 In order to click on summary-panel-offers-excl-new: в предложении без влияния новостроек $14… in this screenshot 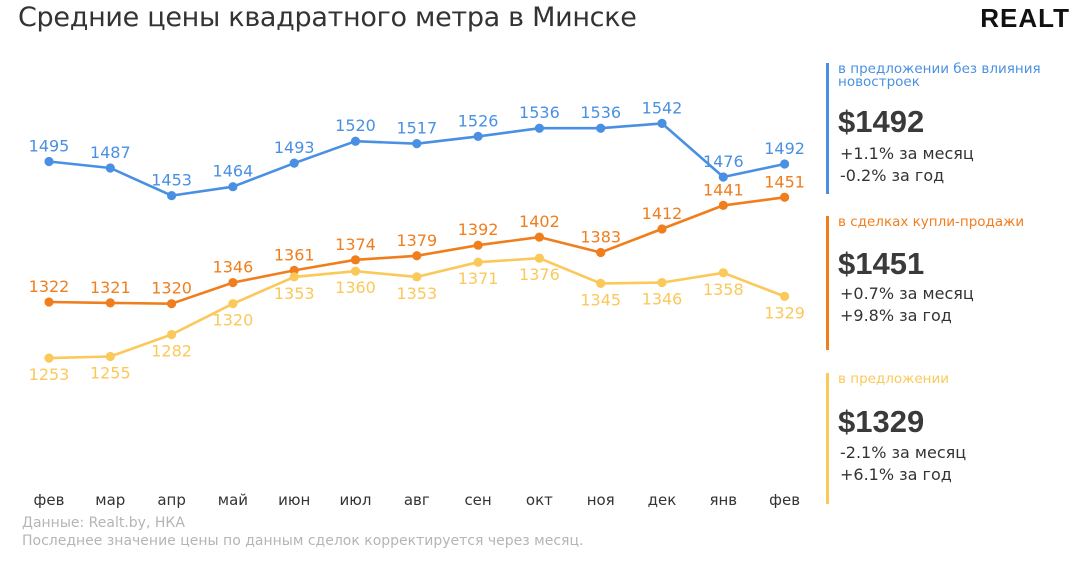, I will do `click(951, 127)`.